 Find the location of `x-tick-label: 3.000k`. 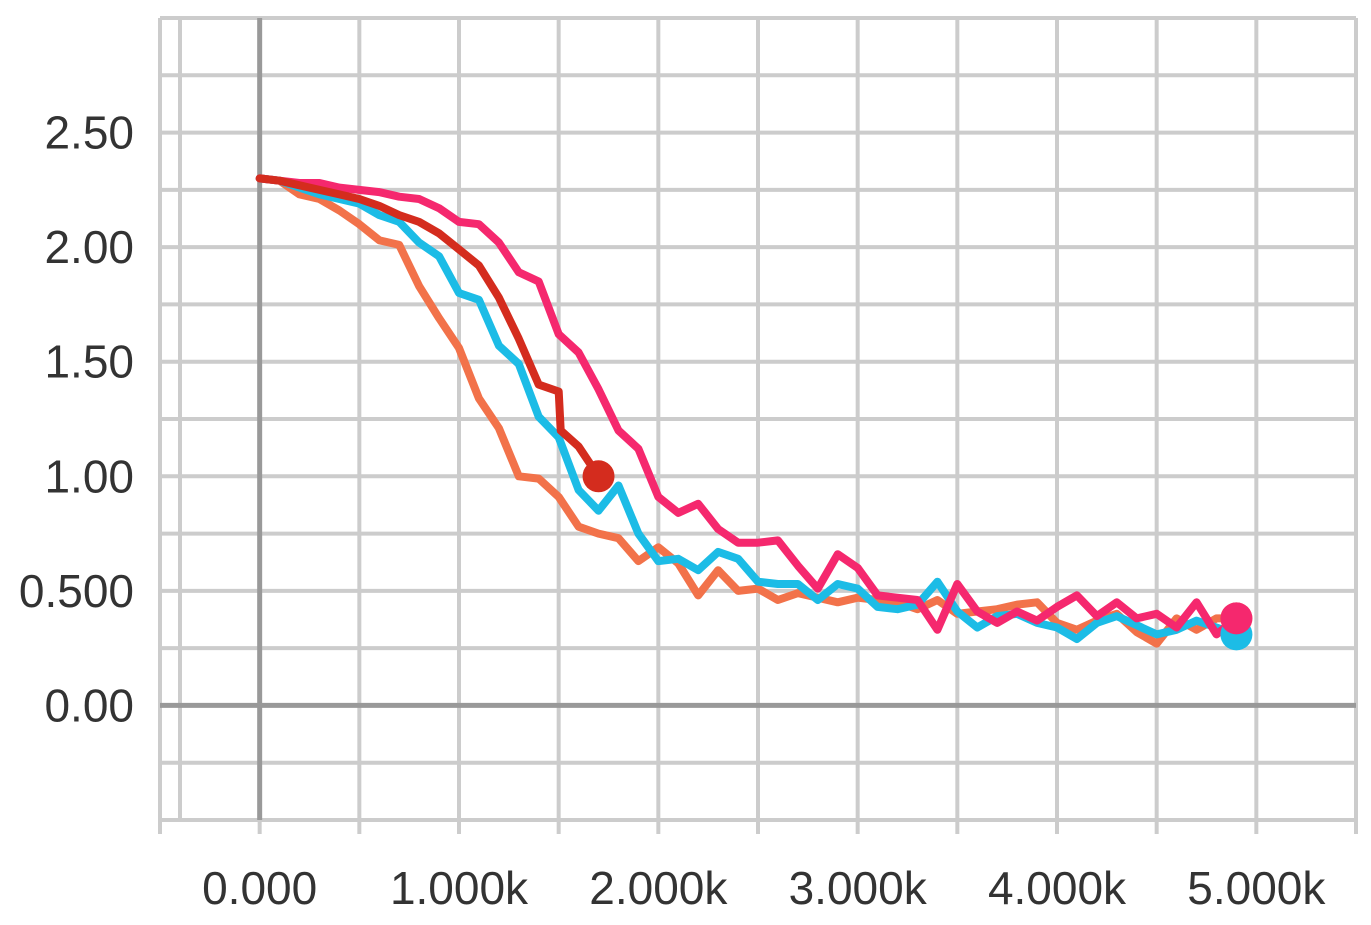

x-tick-label: 3.000k is located at coordinates (858, 888).